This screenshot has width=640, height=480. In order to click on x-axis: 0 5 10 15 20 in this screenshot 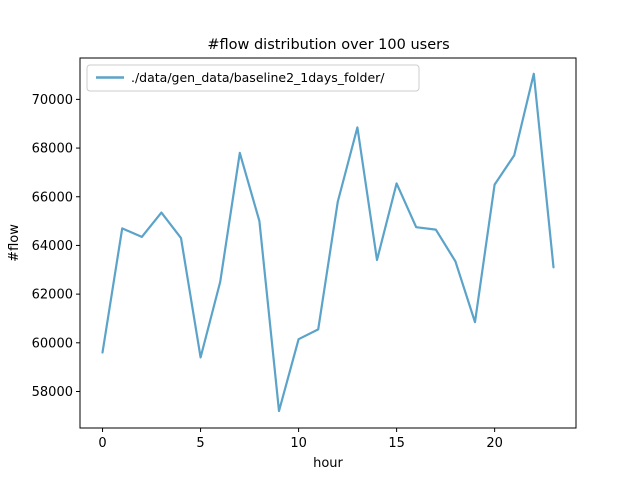, I will do `click(300, 439)`.